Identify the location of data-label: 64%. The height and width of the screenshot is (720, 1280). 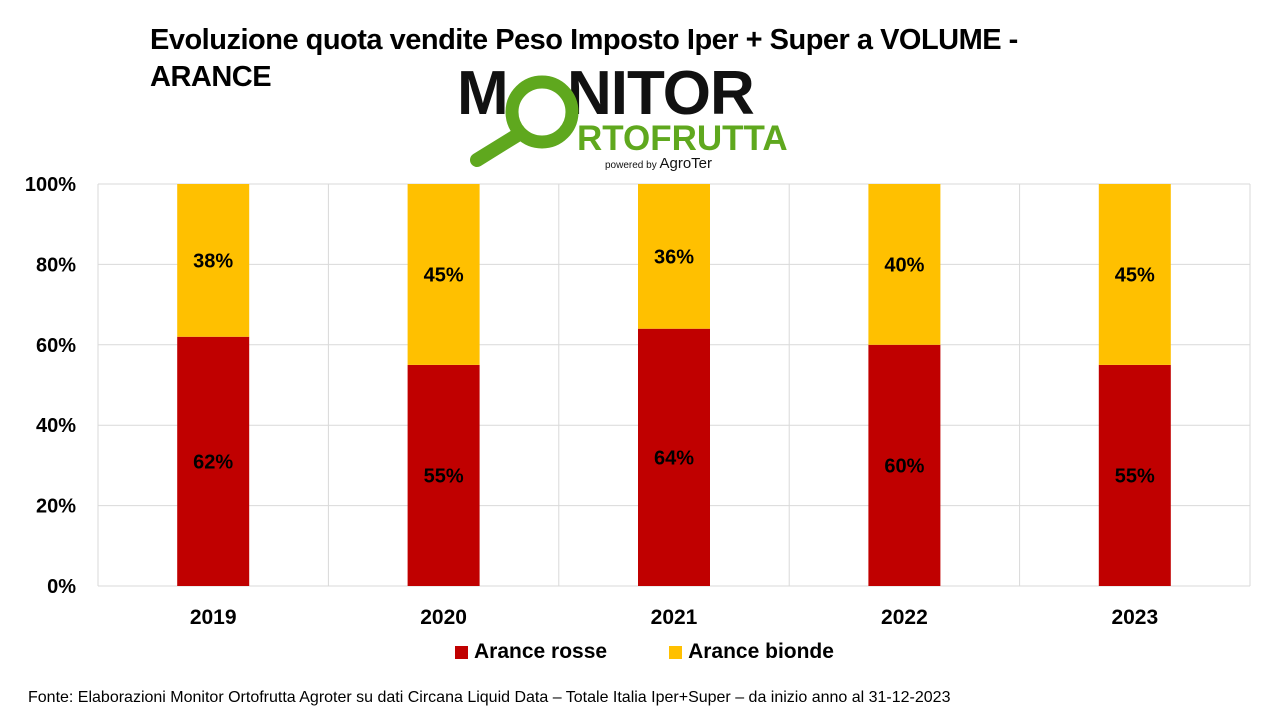
(674, 458).